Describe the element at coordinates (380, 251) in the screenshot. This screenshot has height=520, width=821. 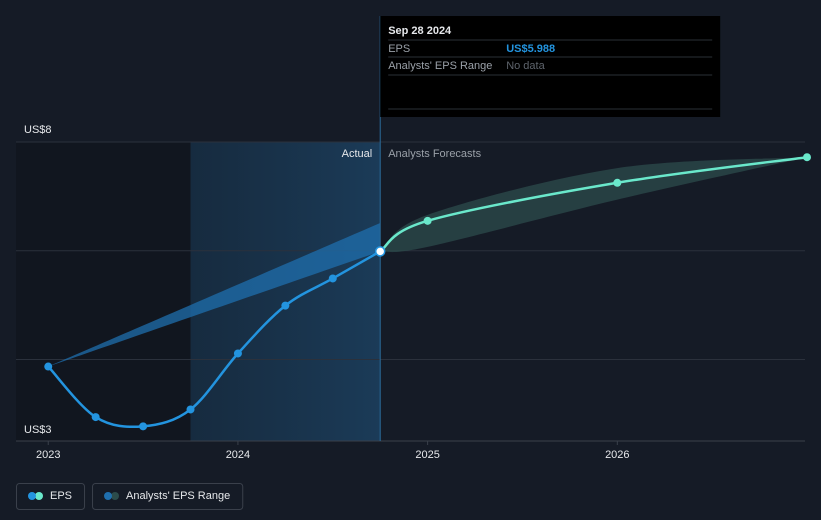
I see `hover-point` at that location.